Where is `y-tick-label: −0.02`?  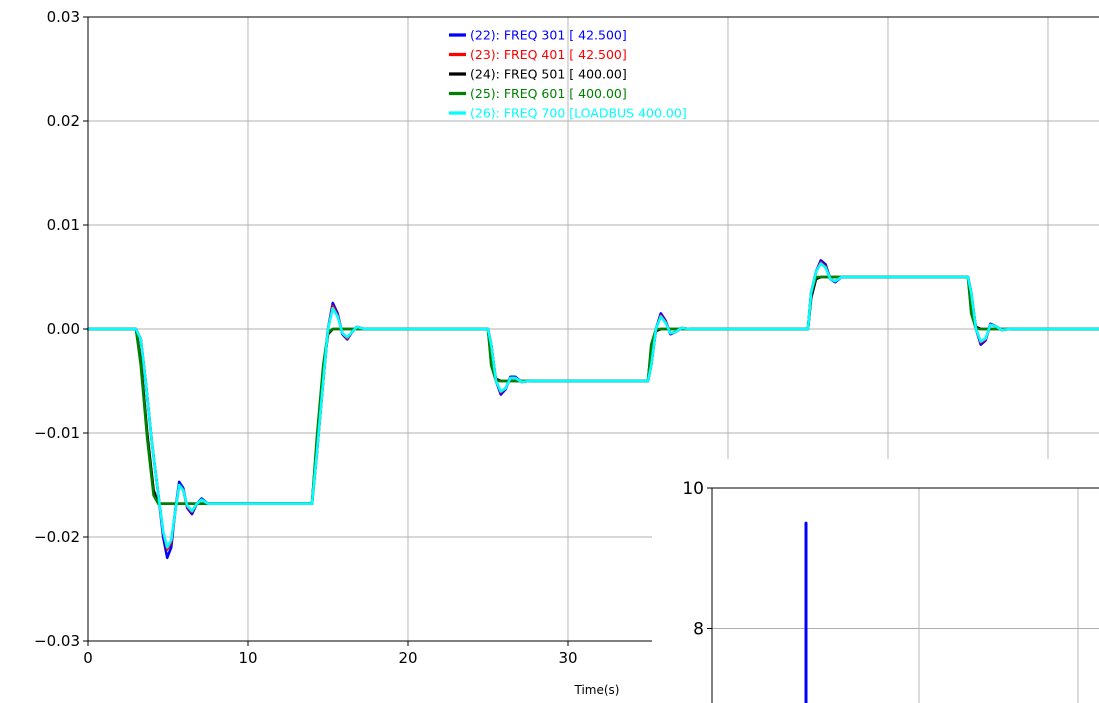 y-tick-label: −0.02 is located at coordinates (57, 537).